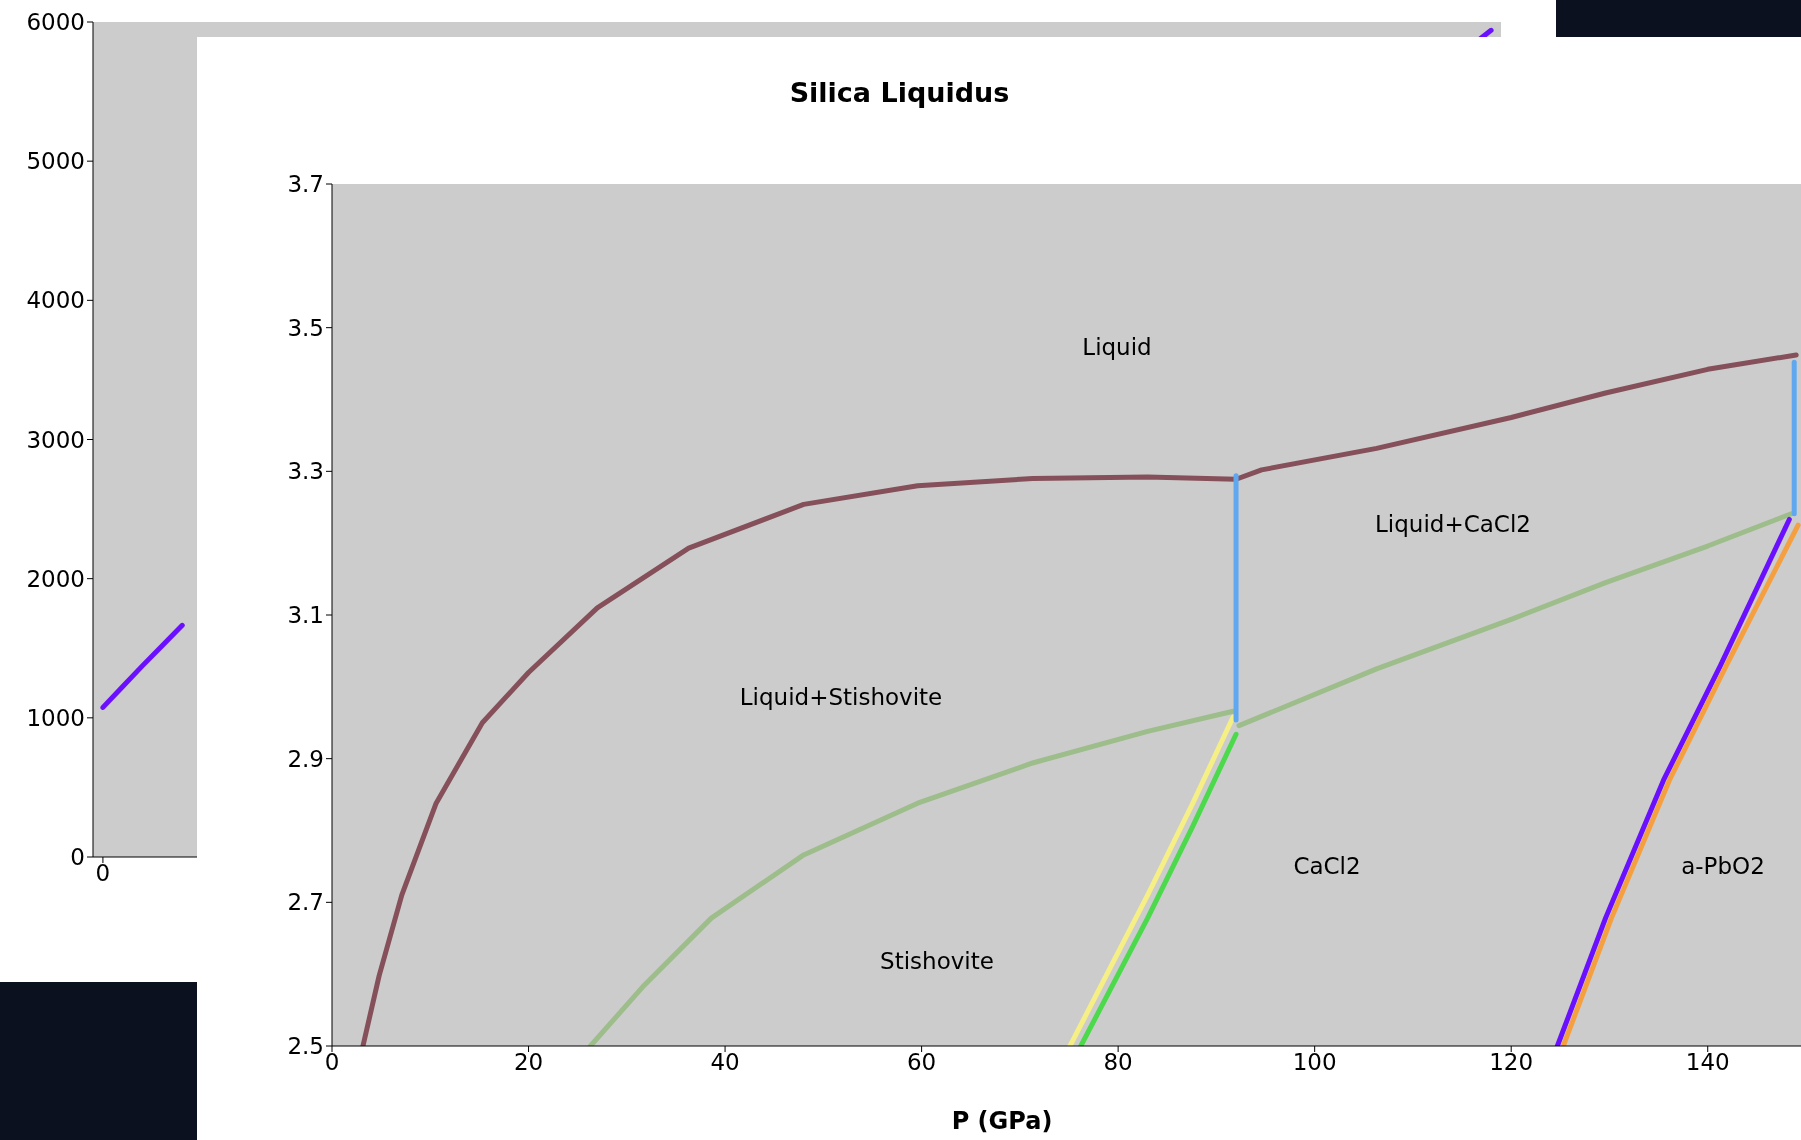  I want to click on x-tick-label: 80, so click(1118, 1062).